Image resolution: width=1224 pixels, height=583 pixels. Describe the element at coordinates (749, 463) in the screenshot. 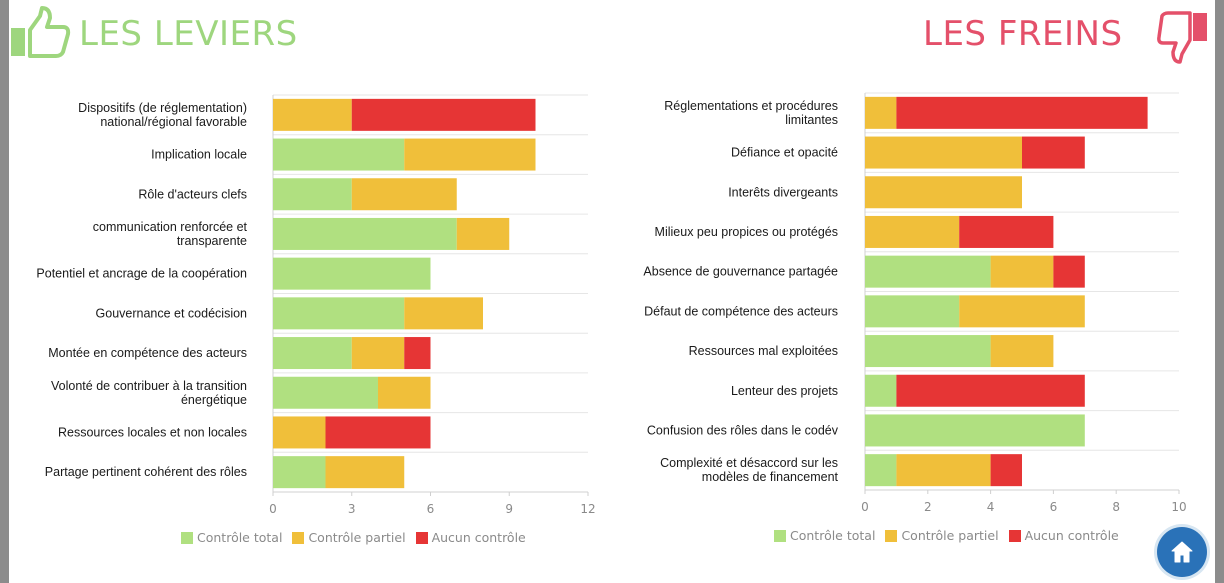

I see `category-label: Complexité et désaccord sur les` at that location.